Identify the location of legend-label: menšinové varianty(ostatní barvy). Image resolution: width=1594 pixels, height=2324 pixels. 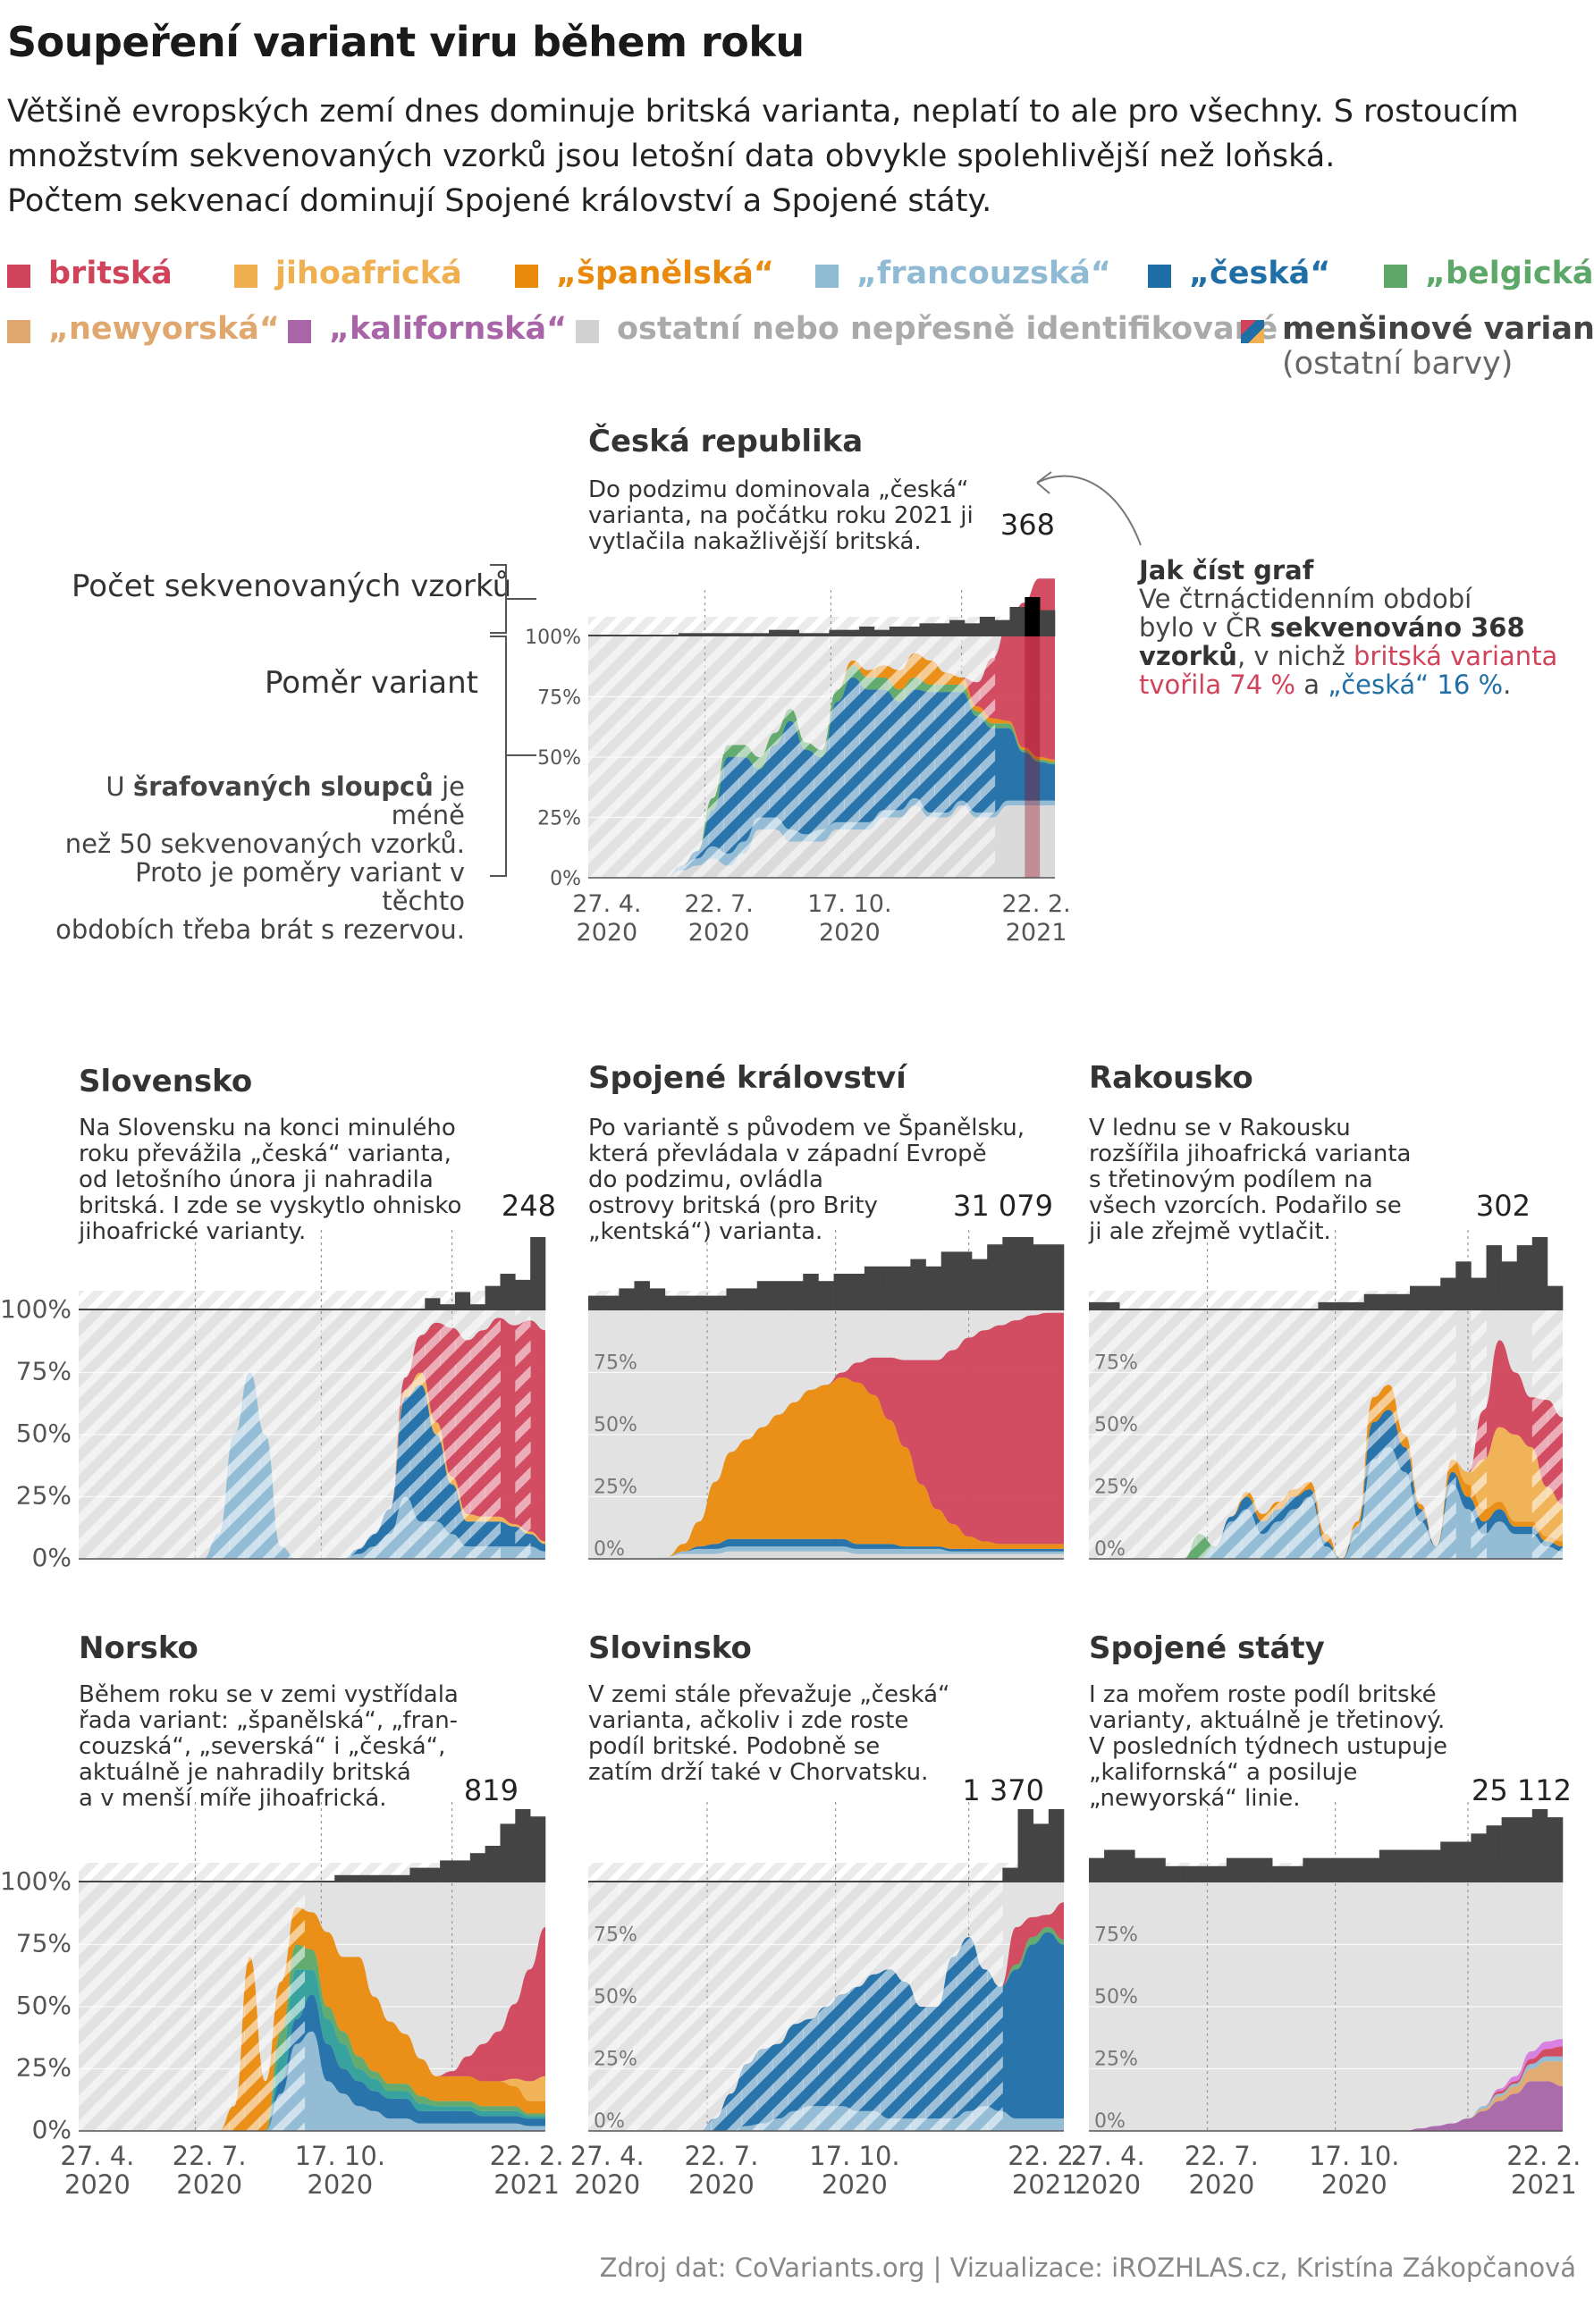
(1438, 346).